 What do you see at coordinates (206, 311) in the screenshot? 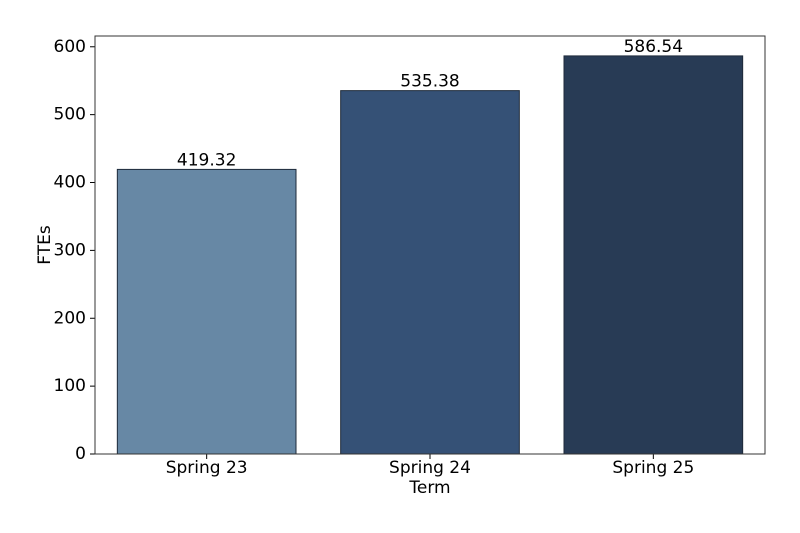
I see `bar` at bounding box center [206, 311].